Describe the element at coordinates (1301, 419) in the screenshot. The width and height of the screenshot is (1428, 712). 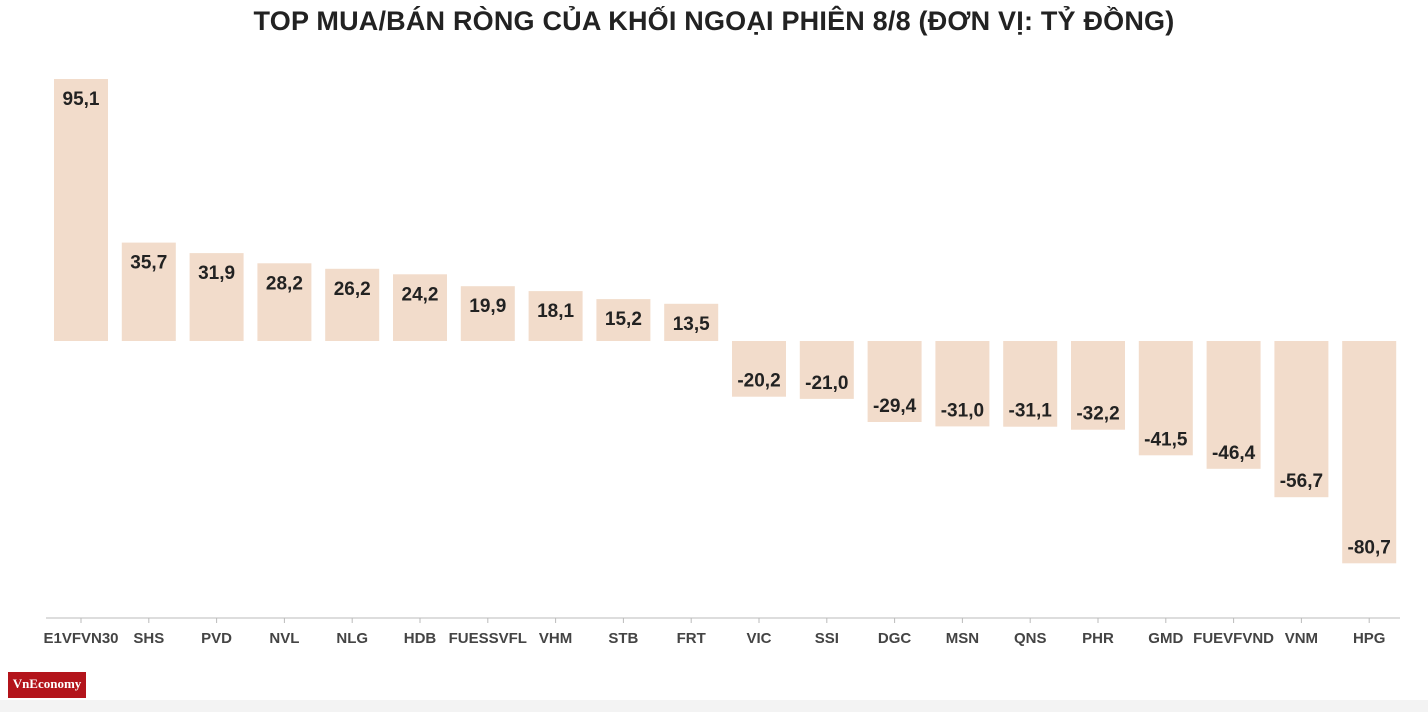
I see `bar-vnm` at that location.